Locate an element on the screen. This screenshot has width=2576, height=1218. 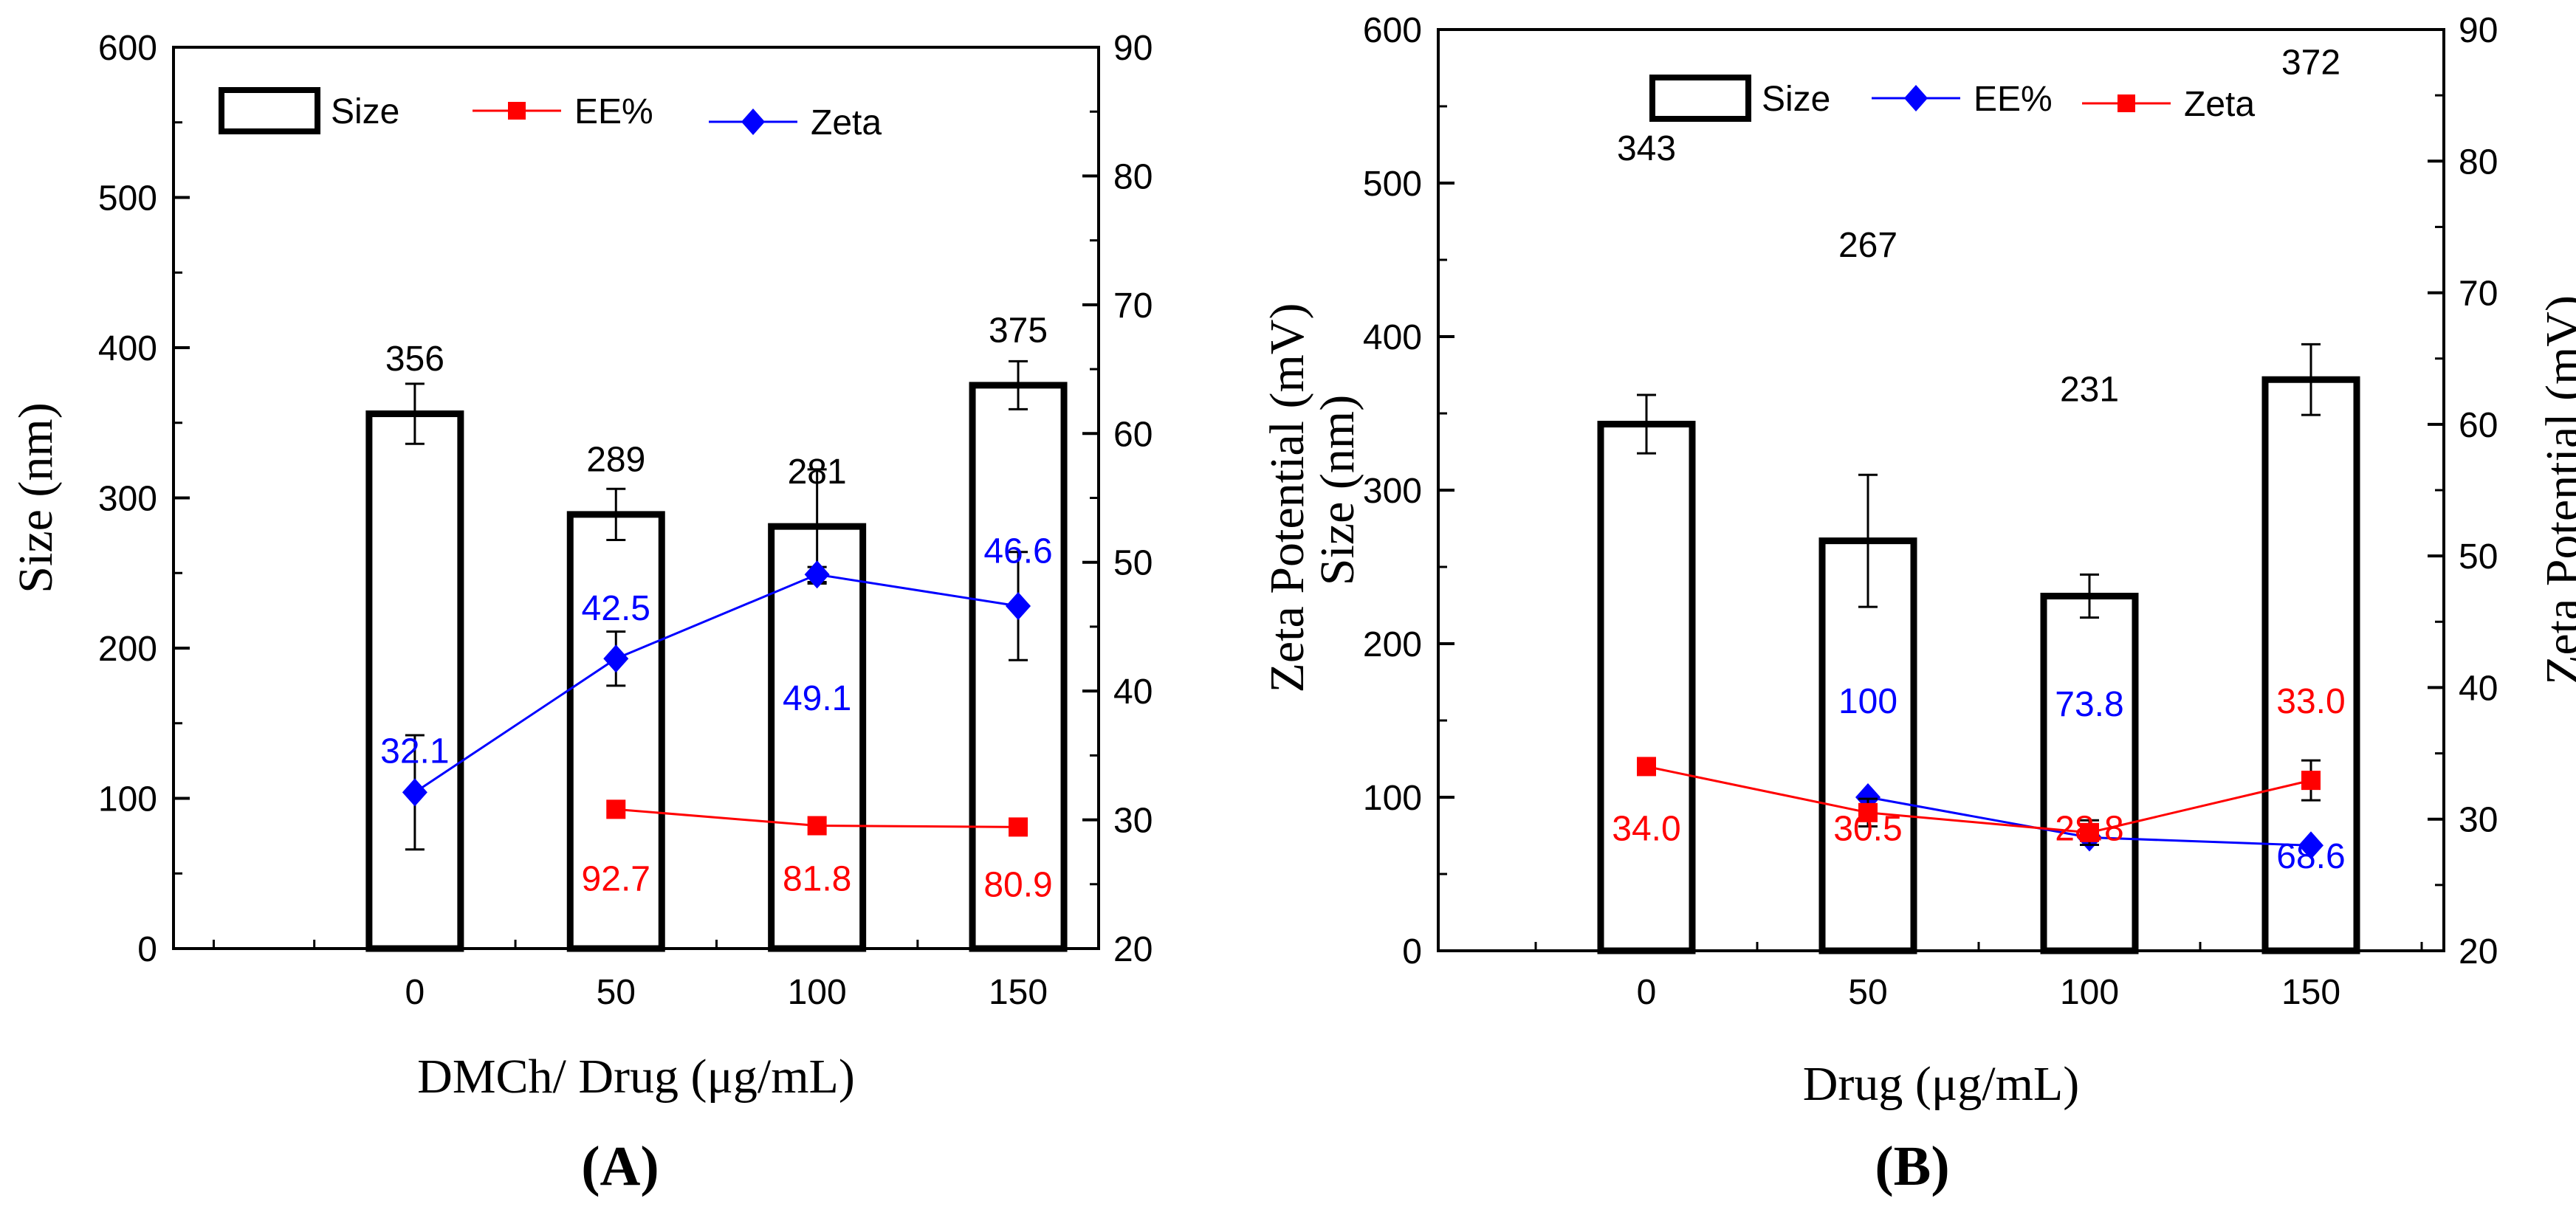
data-label: 49.1 is located at coordinates (817, 698).